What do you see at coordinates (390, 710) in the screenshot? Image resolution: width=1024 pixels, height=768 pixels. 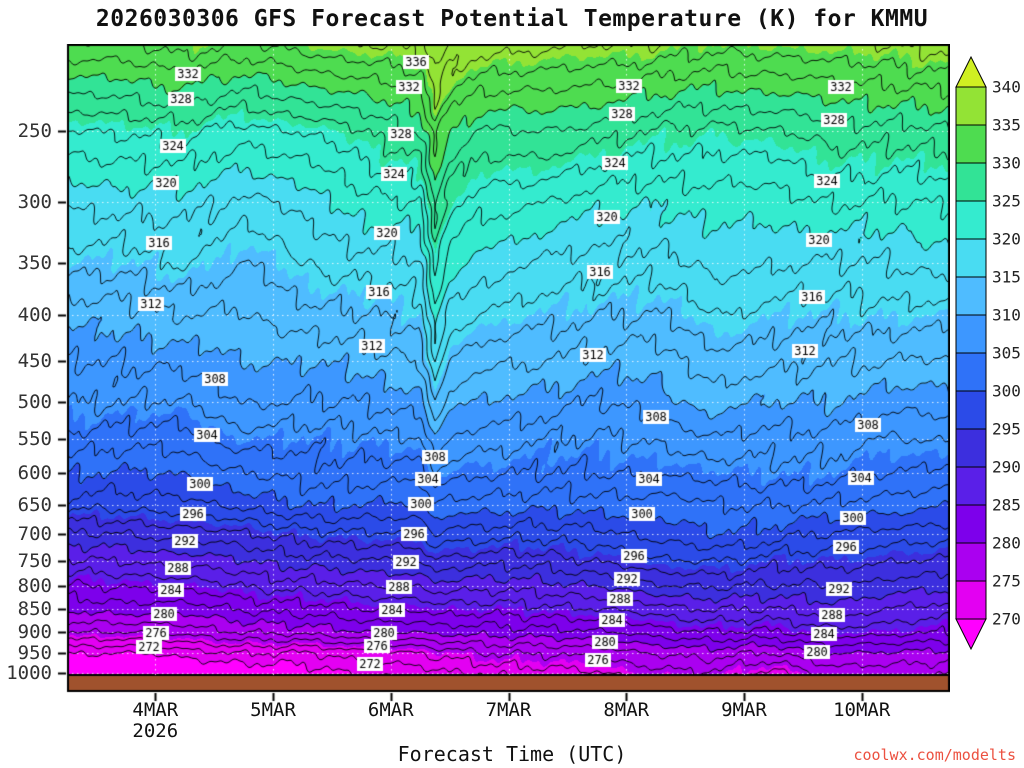 I see `x-tick-label: 6MAR` at bounding box center [390, 710].